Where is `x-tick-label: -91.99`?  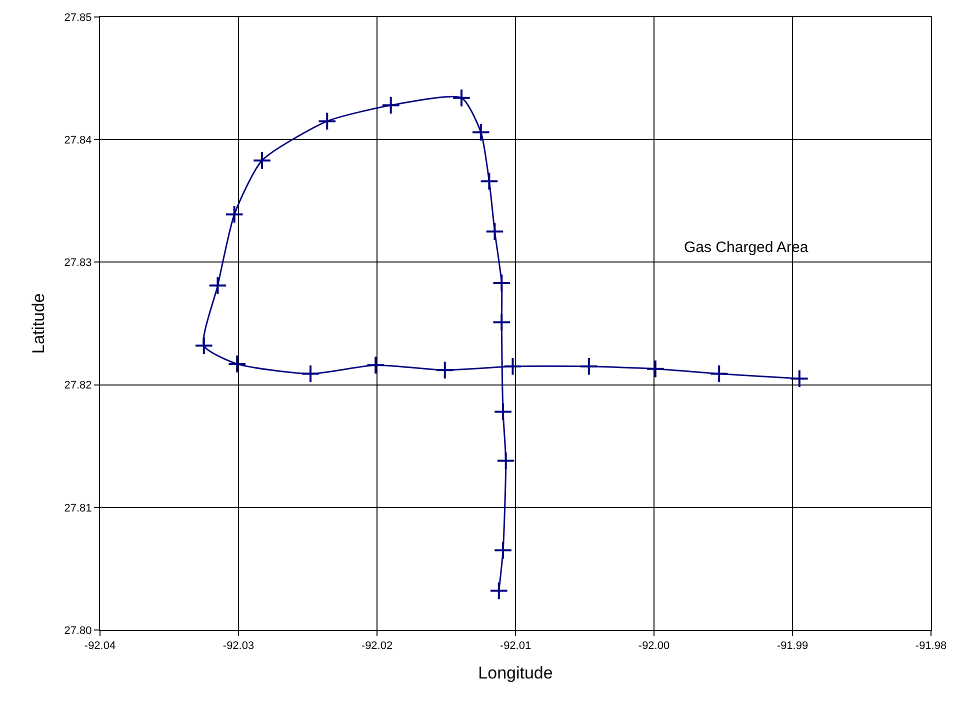
x-tick-label: -91.99 is located at coordinates (792, 646).